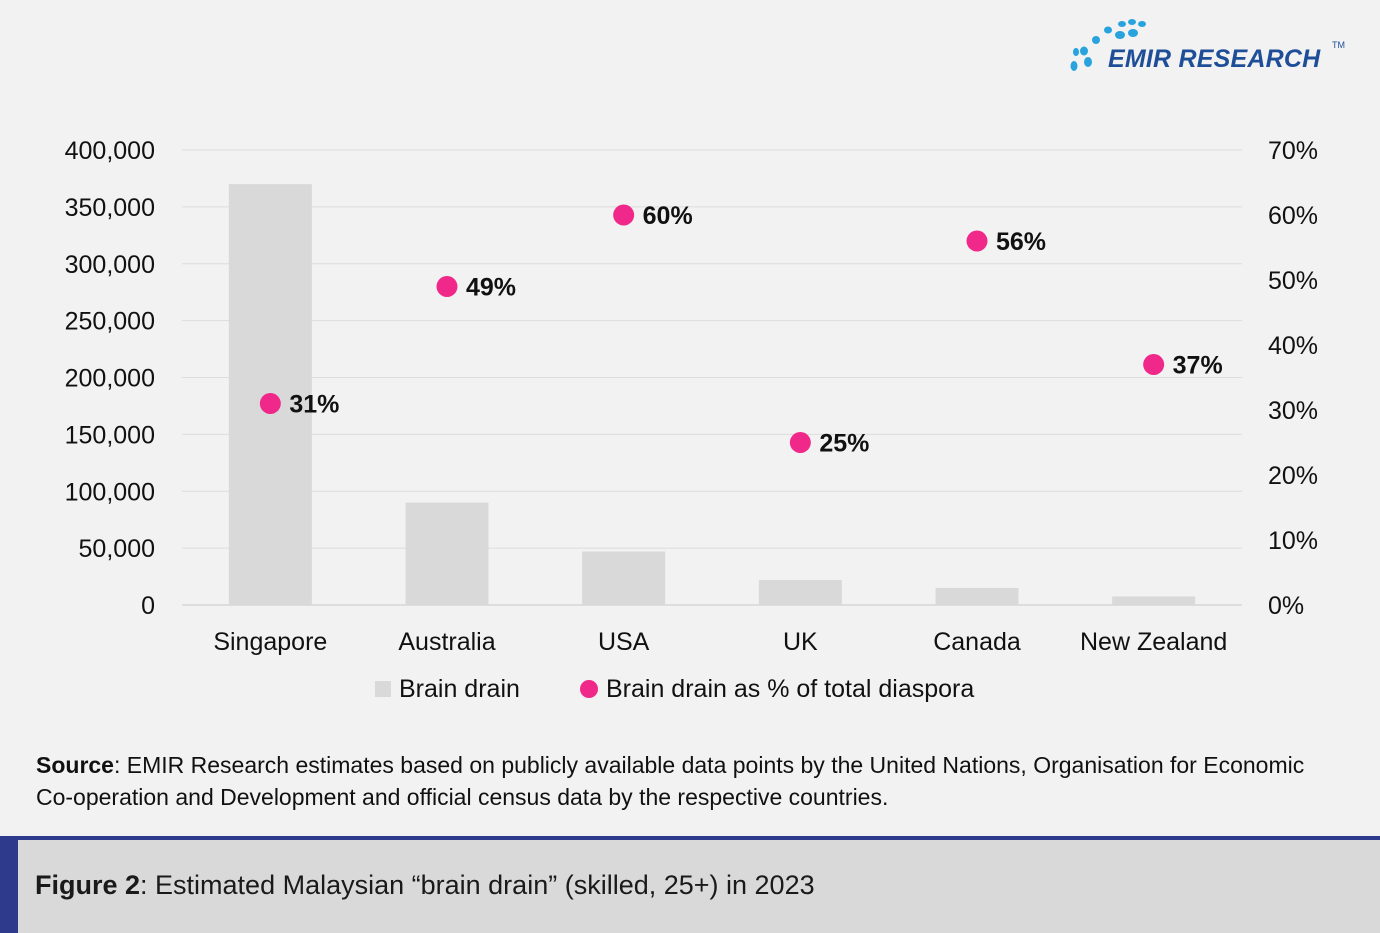 The height and width of the screenshot is (933, 1380). Describe the element at coordinates (110, 492) in the screenshot. I see `y-tick-label: 100,000` at that location.